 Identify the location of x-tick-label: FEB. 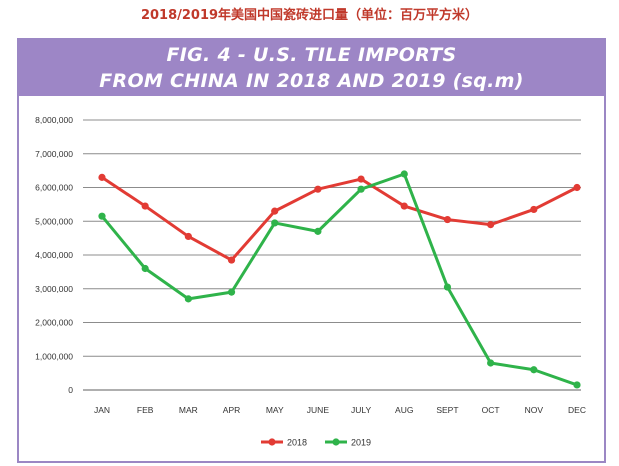
(145, 410).